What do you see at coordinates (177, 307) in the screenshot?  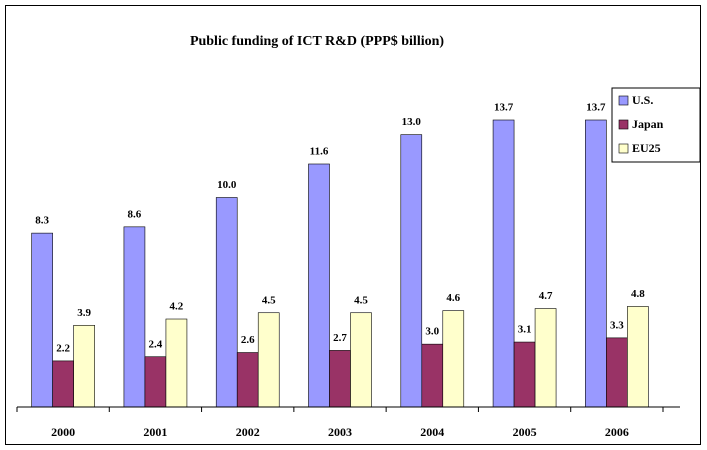 I see `value-label: 4.2` at bounding box center [177, 307].